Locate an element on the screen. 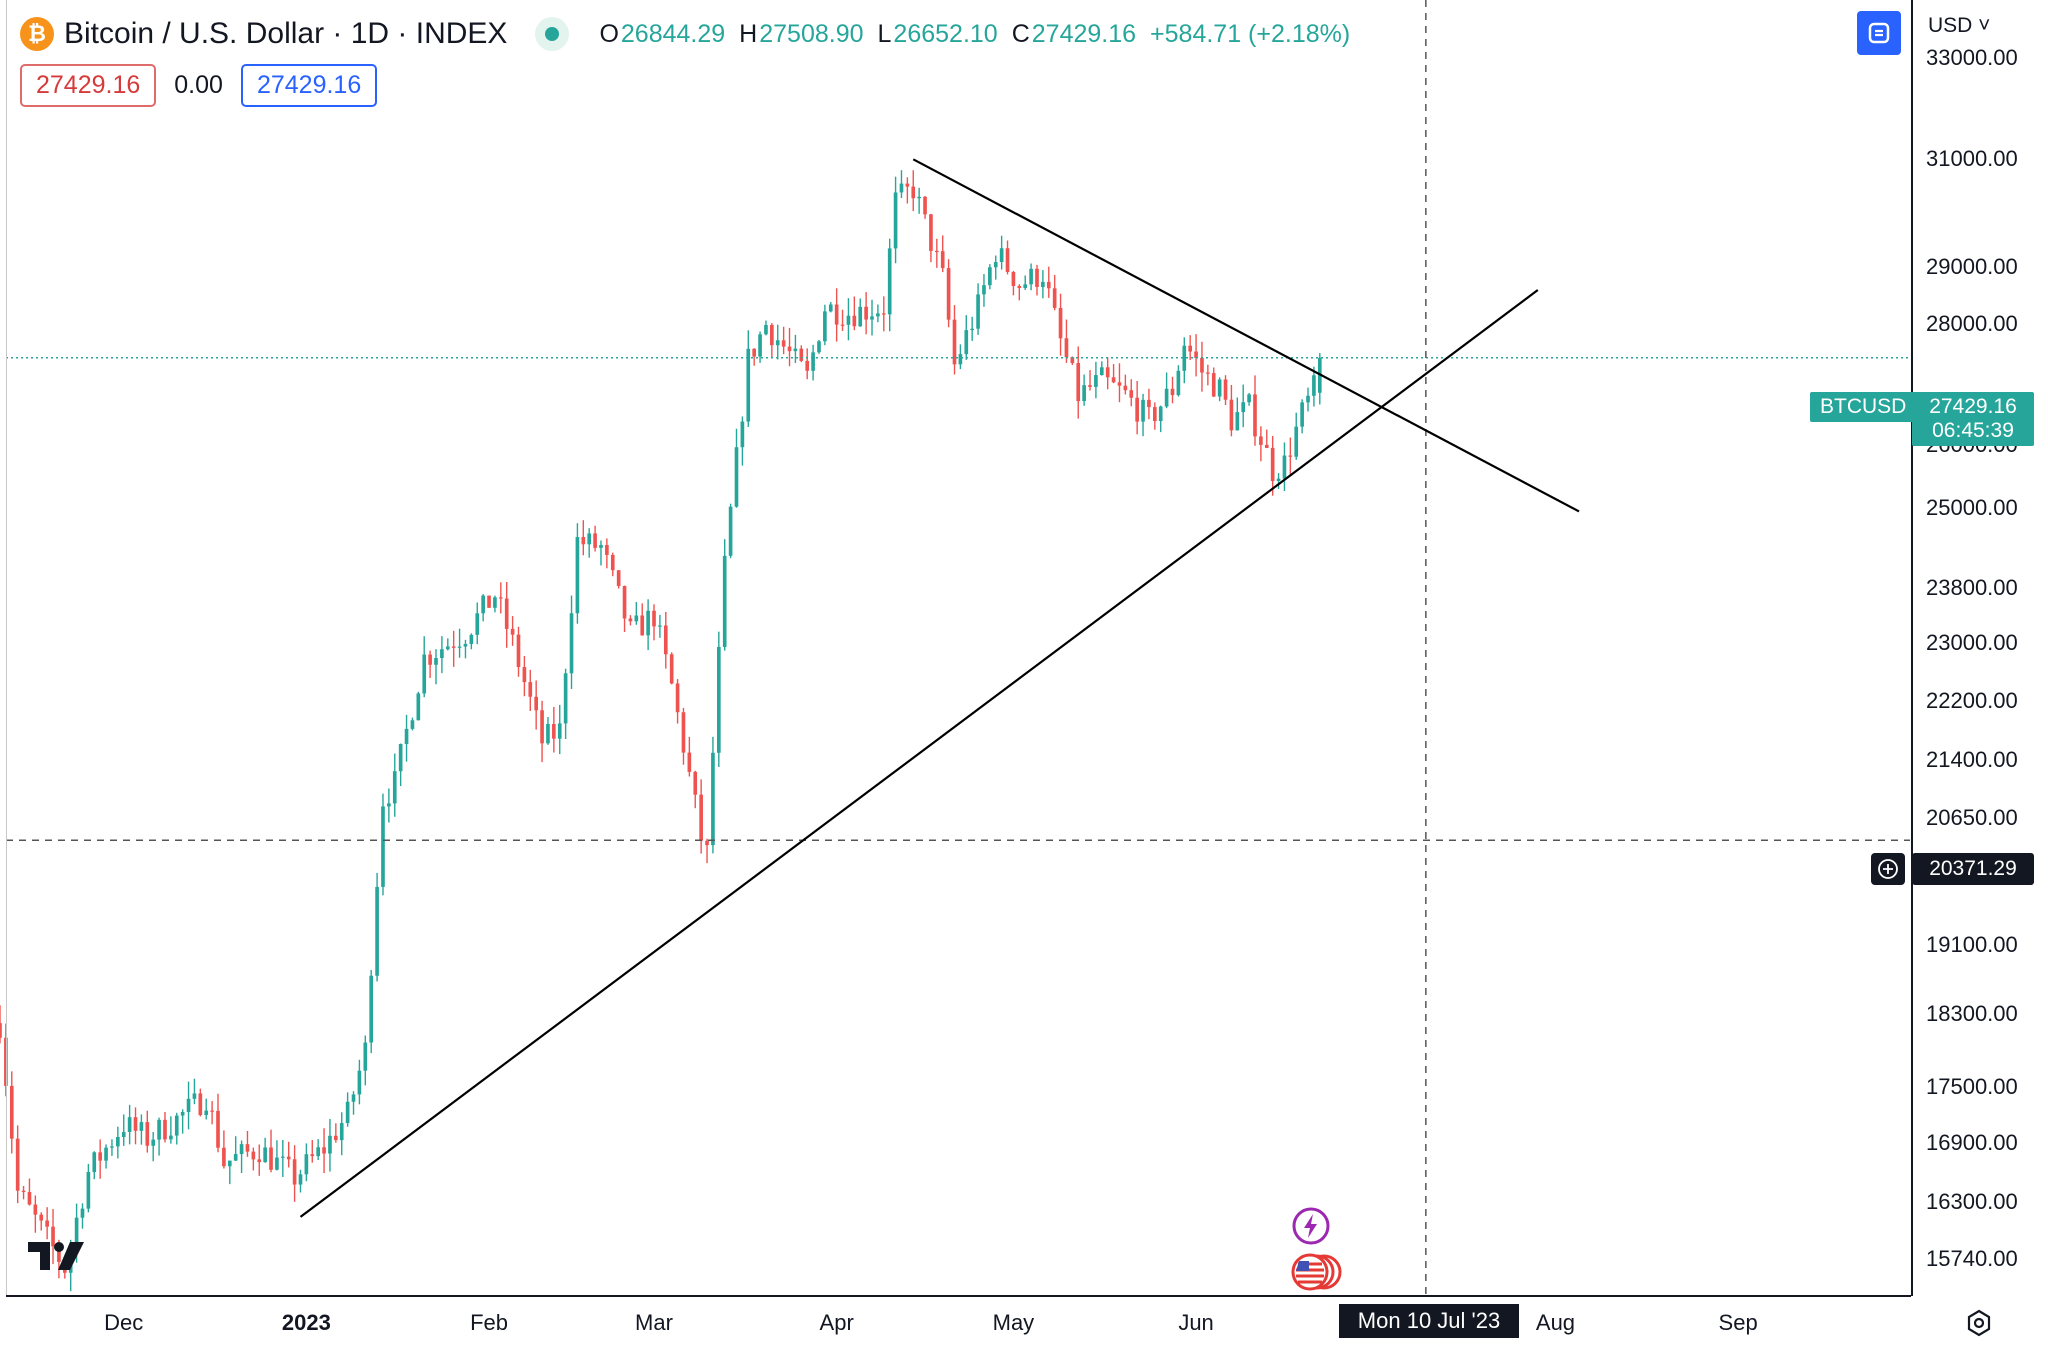 This screenshot has width=2048, height=1346. close-label: C is located at coordinates (1020, 33).